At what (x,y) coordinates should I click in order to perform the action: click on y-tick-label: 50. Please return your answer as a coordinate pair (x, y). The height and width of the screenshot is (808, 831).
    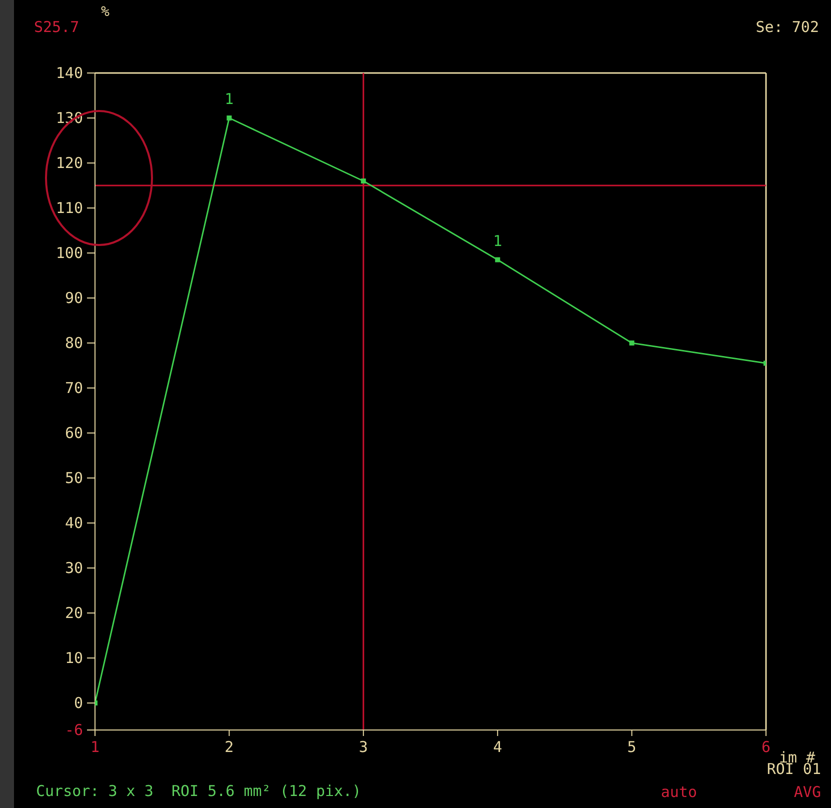
    Looking at the image, I should click on (73, 478).